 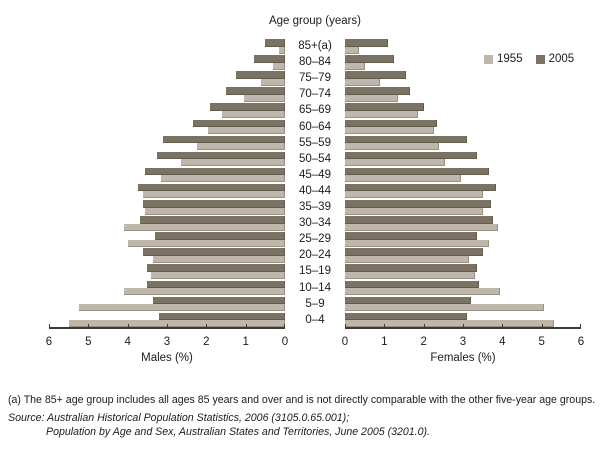 What do you see at coordinates (219, 259) in the screenshot?
I see `bar-1955-left-20–24` at bounding box center [219, 259].